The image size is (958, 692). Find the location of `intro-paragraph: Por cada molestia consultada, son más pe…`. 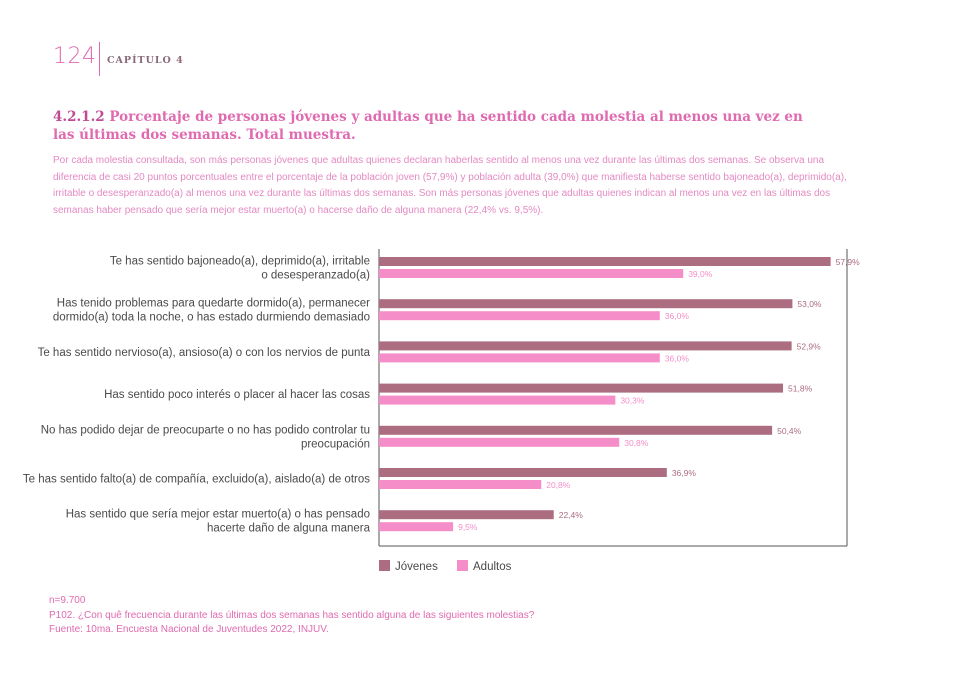

intro-paragraph: Por cada molestia consultada, son más pe… is located at coordinates (450, 185).